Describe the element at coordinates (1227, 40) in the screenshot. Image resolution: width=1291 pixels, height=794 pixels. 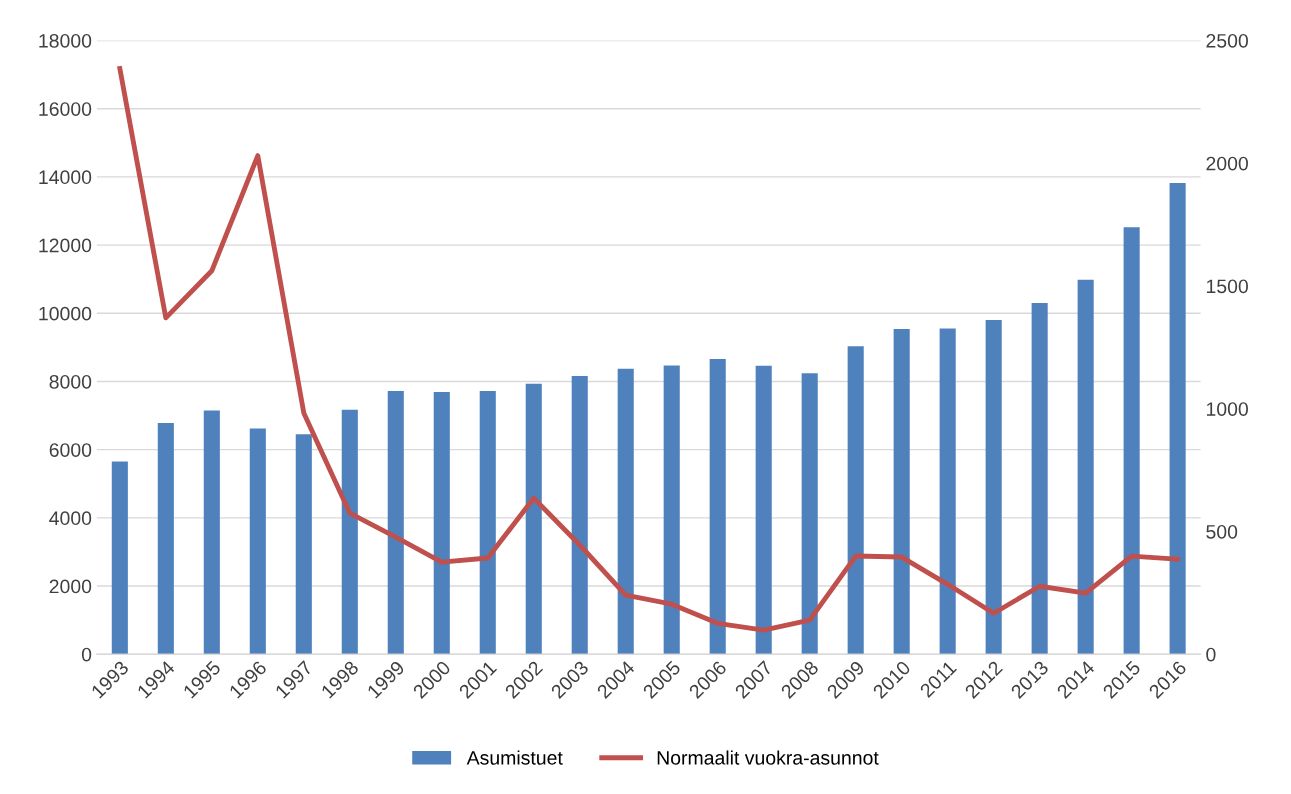
I see `y2-tick-label: 2500` at that location.